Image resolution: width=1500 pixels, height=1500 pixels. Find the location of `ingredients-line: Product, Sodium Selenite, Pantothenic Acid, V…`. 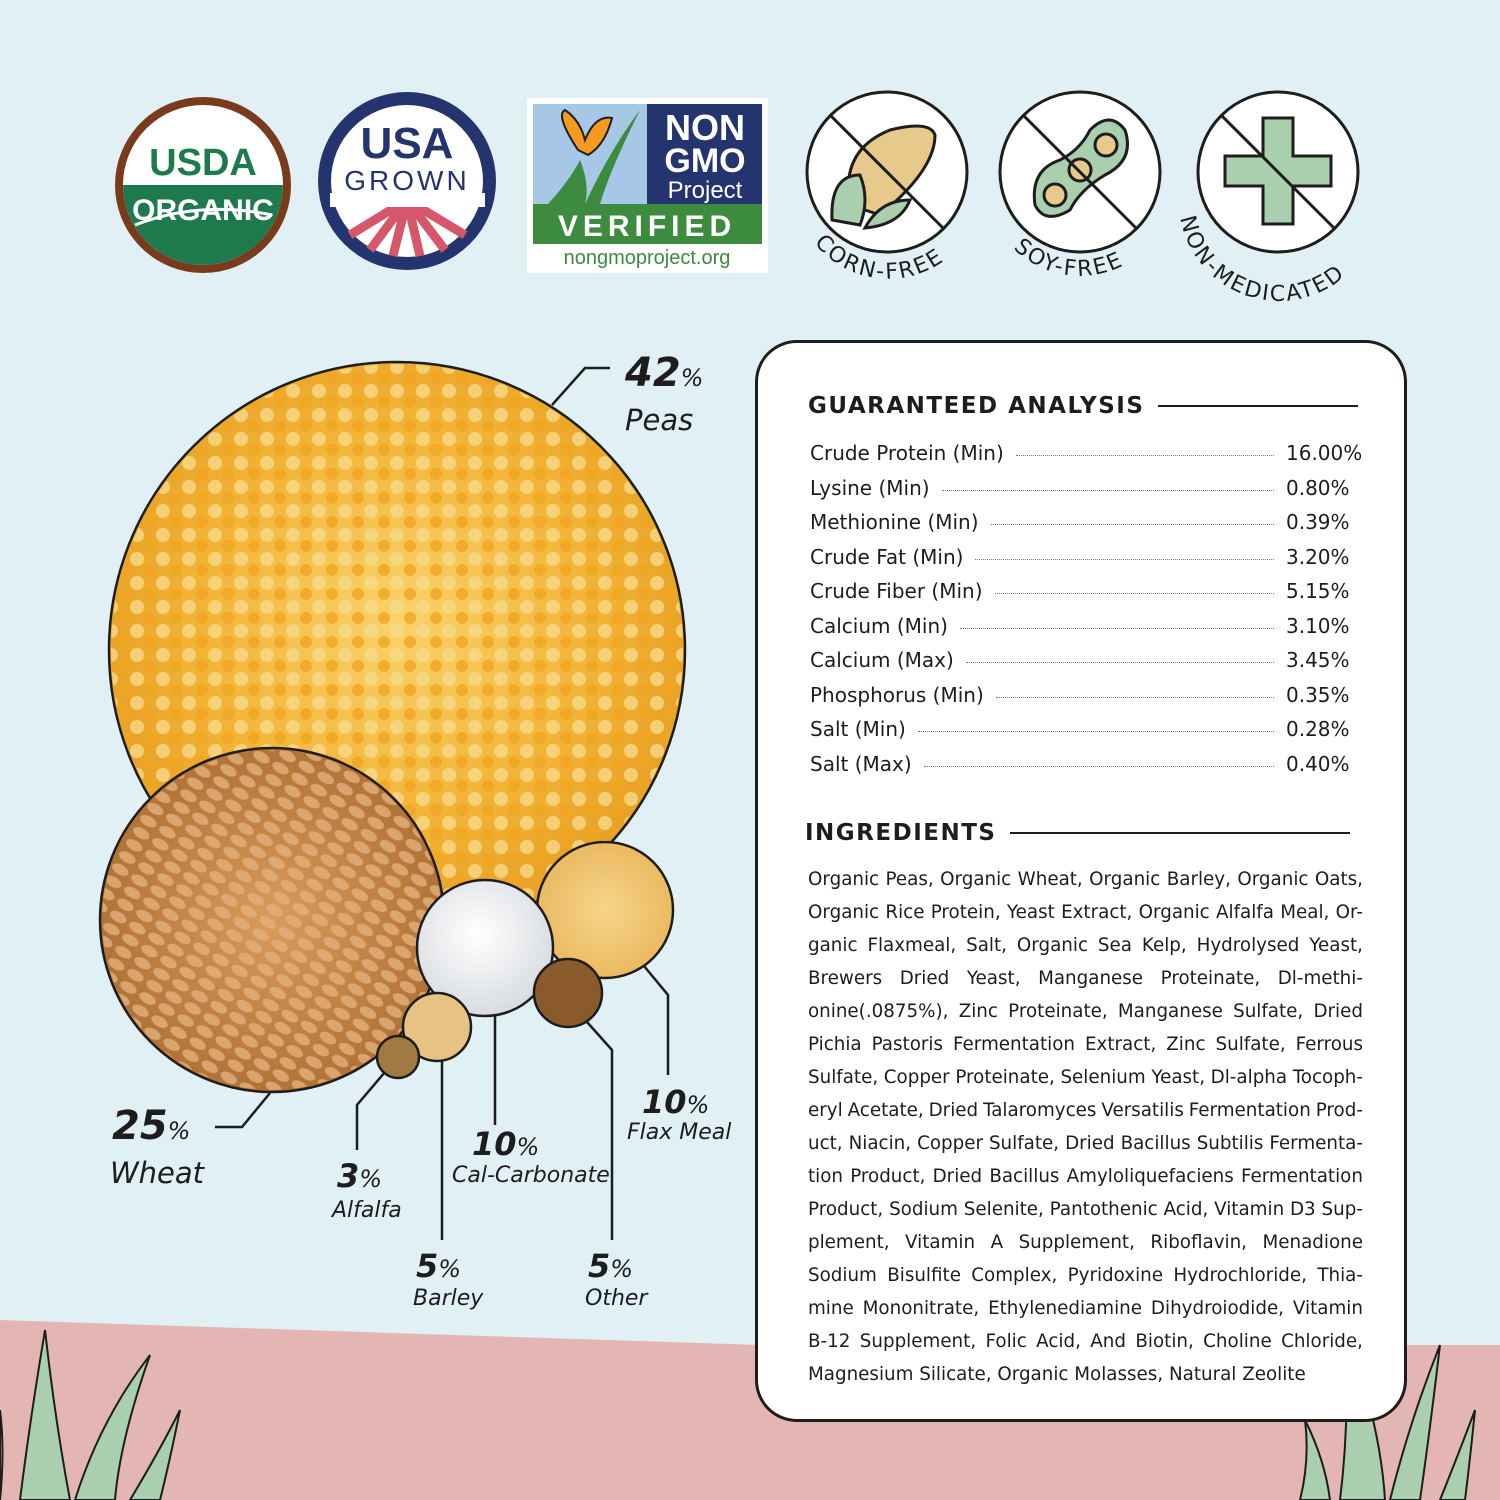

ingredients-line: Product, Sodium Selenite, Pantothenic Acid, V… is located at coordinates (1085, 1209).